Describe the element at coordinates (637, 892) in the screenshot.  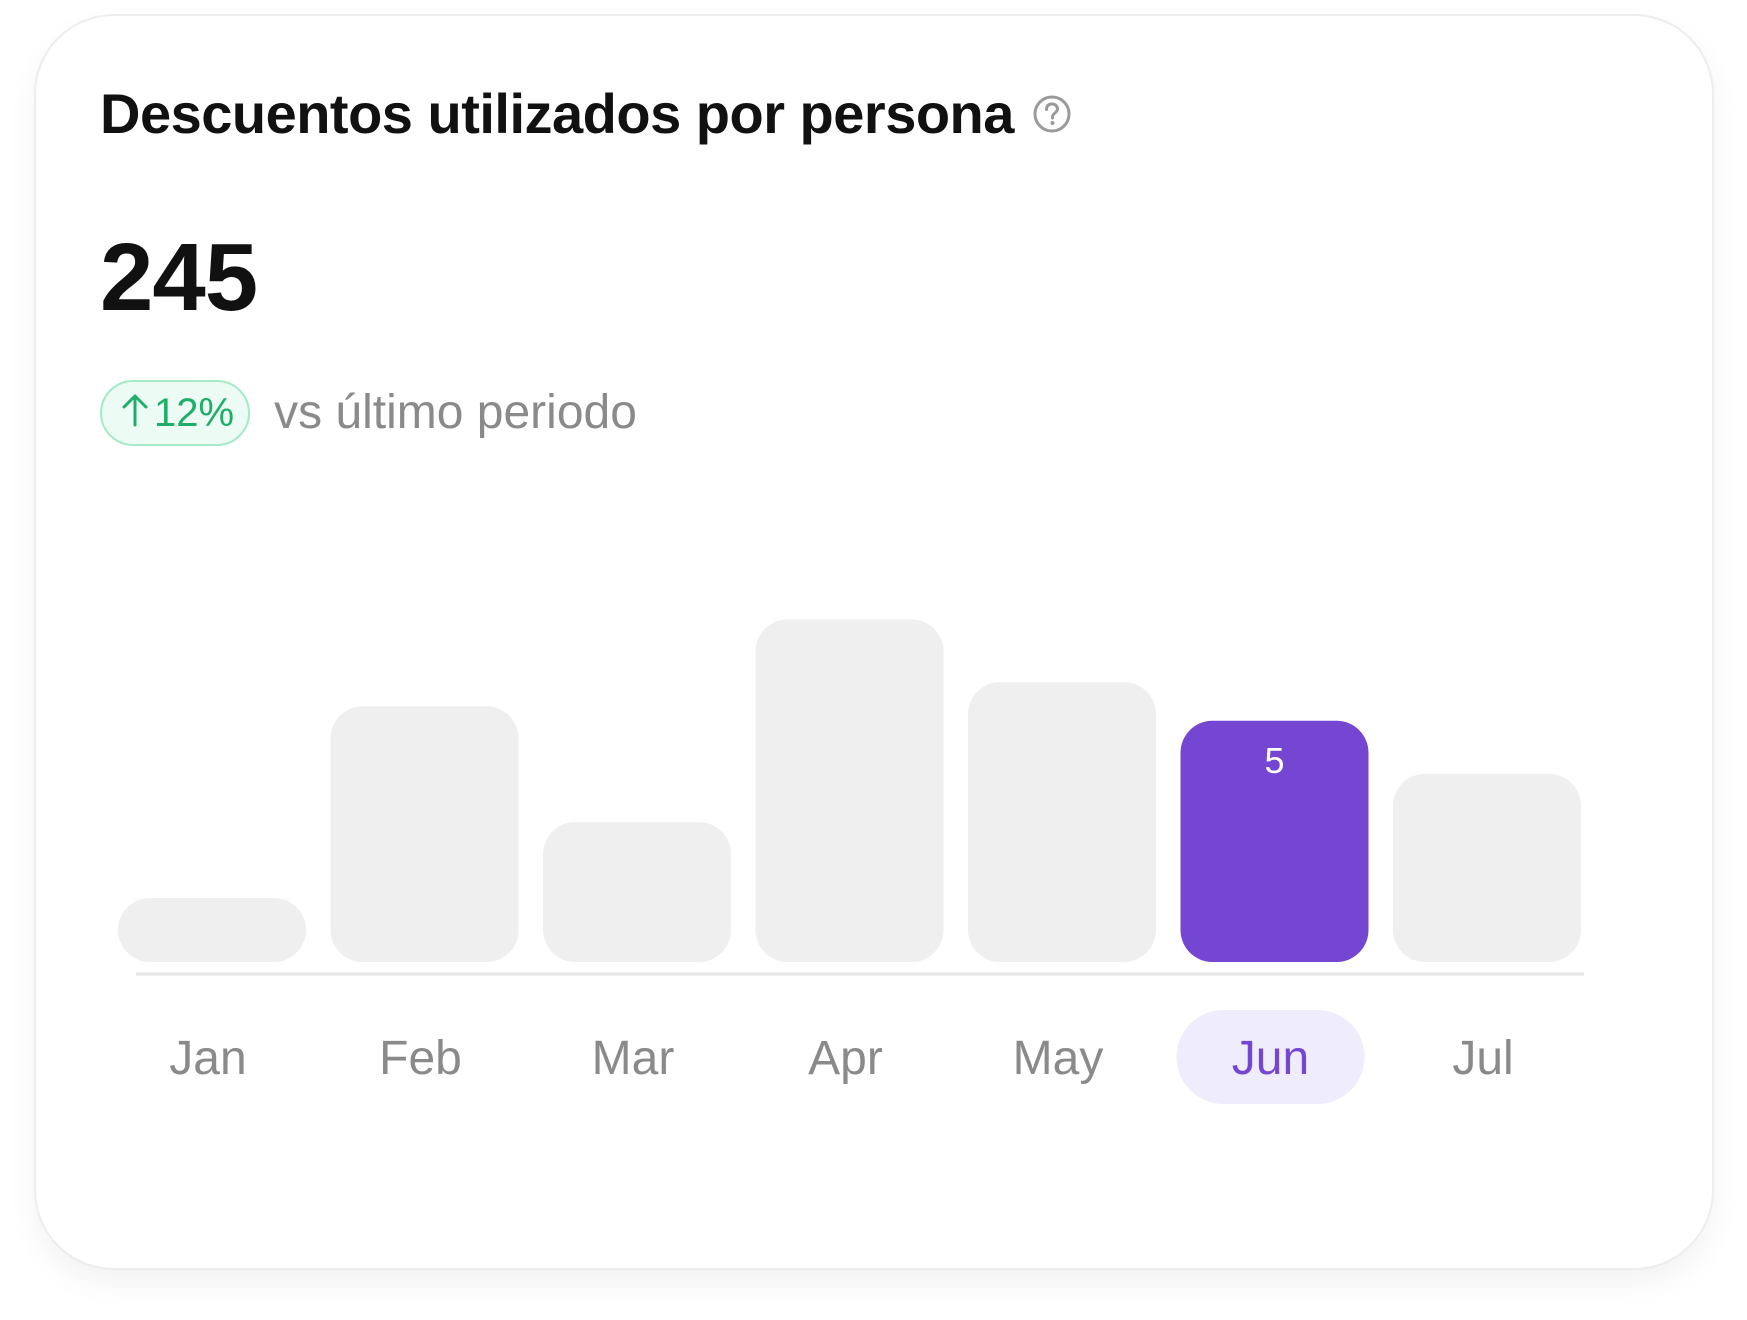
I see `bar-mar` at that location.